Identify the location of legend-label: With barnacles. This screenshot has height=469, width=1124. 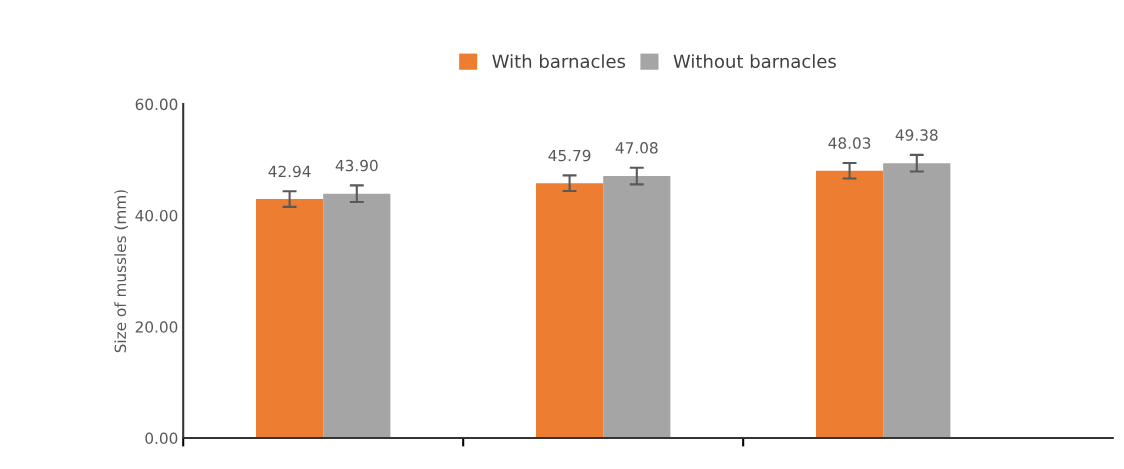
(559, 61).